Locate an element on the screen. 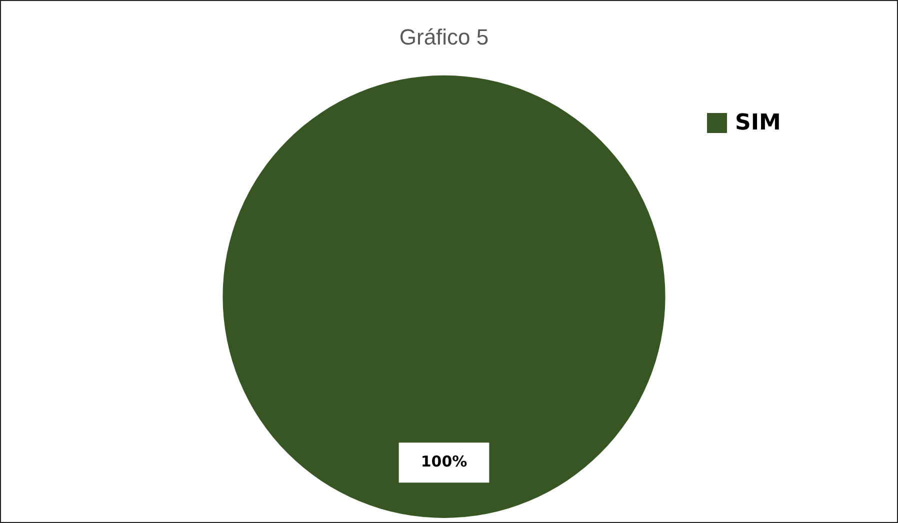 This screenshot has height=523, width=898. data-label: 100% is located at coordinates (444, 461).